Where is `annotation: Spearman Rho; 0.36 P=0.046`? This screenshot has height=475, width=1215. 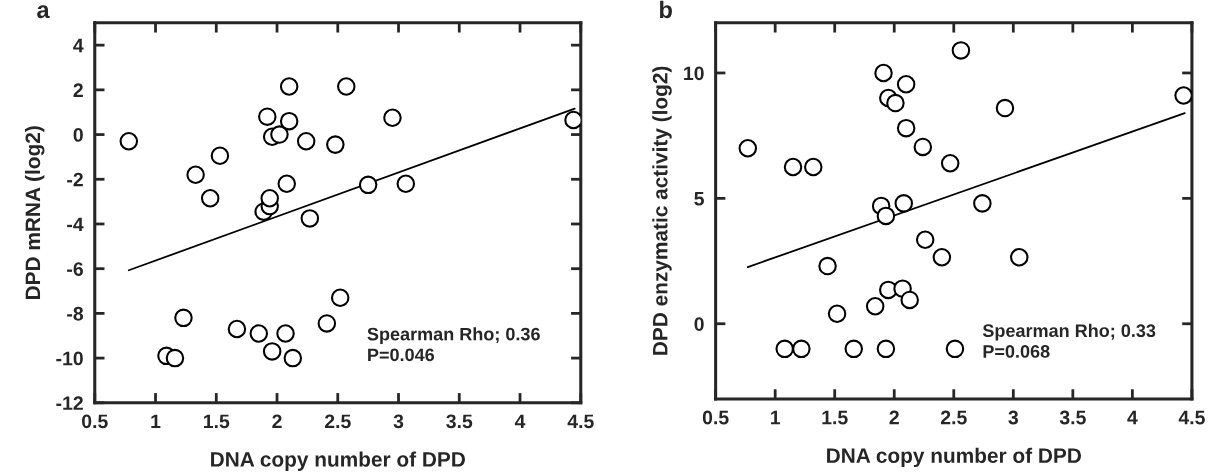 annotation: Spearman Rho; 0.36 P=0.046 is located at coordinates (453, 344).